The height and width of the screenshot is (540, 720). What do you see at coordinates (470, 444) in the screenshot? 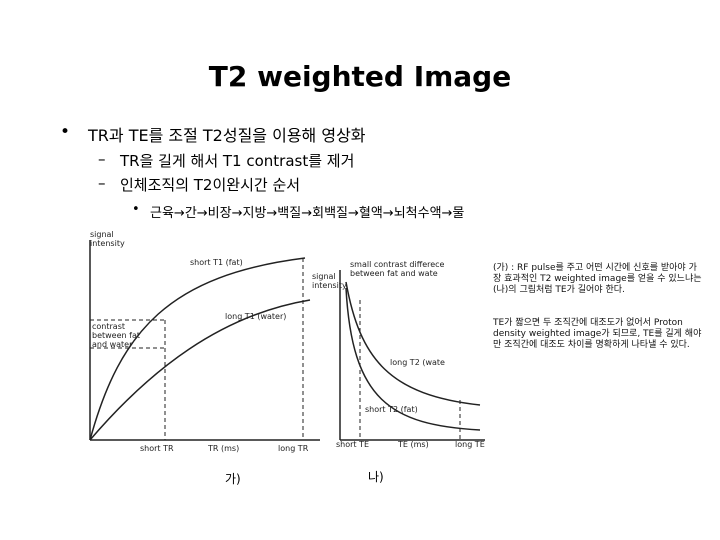
I see `fig-label: long TE` at bounding box center [470, 444].